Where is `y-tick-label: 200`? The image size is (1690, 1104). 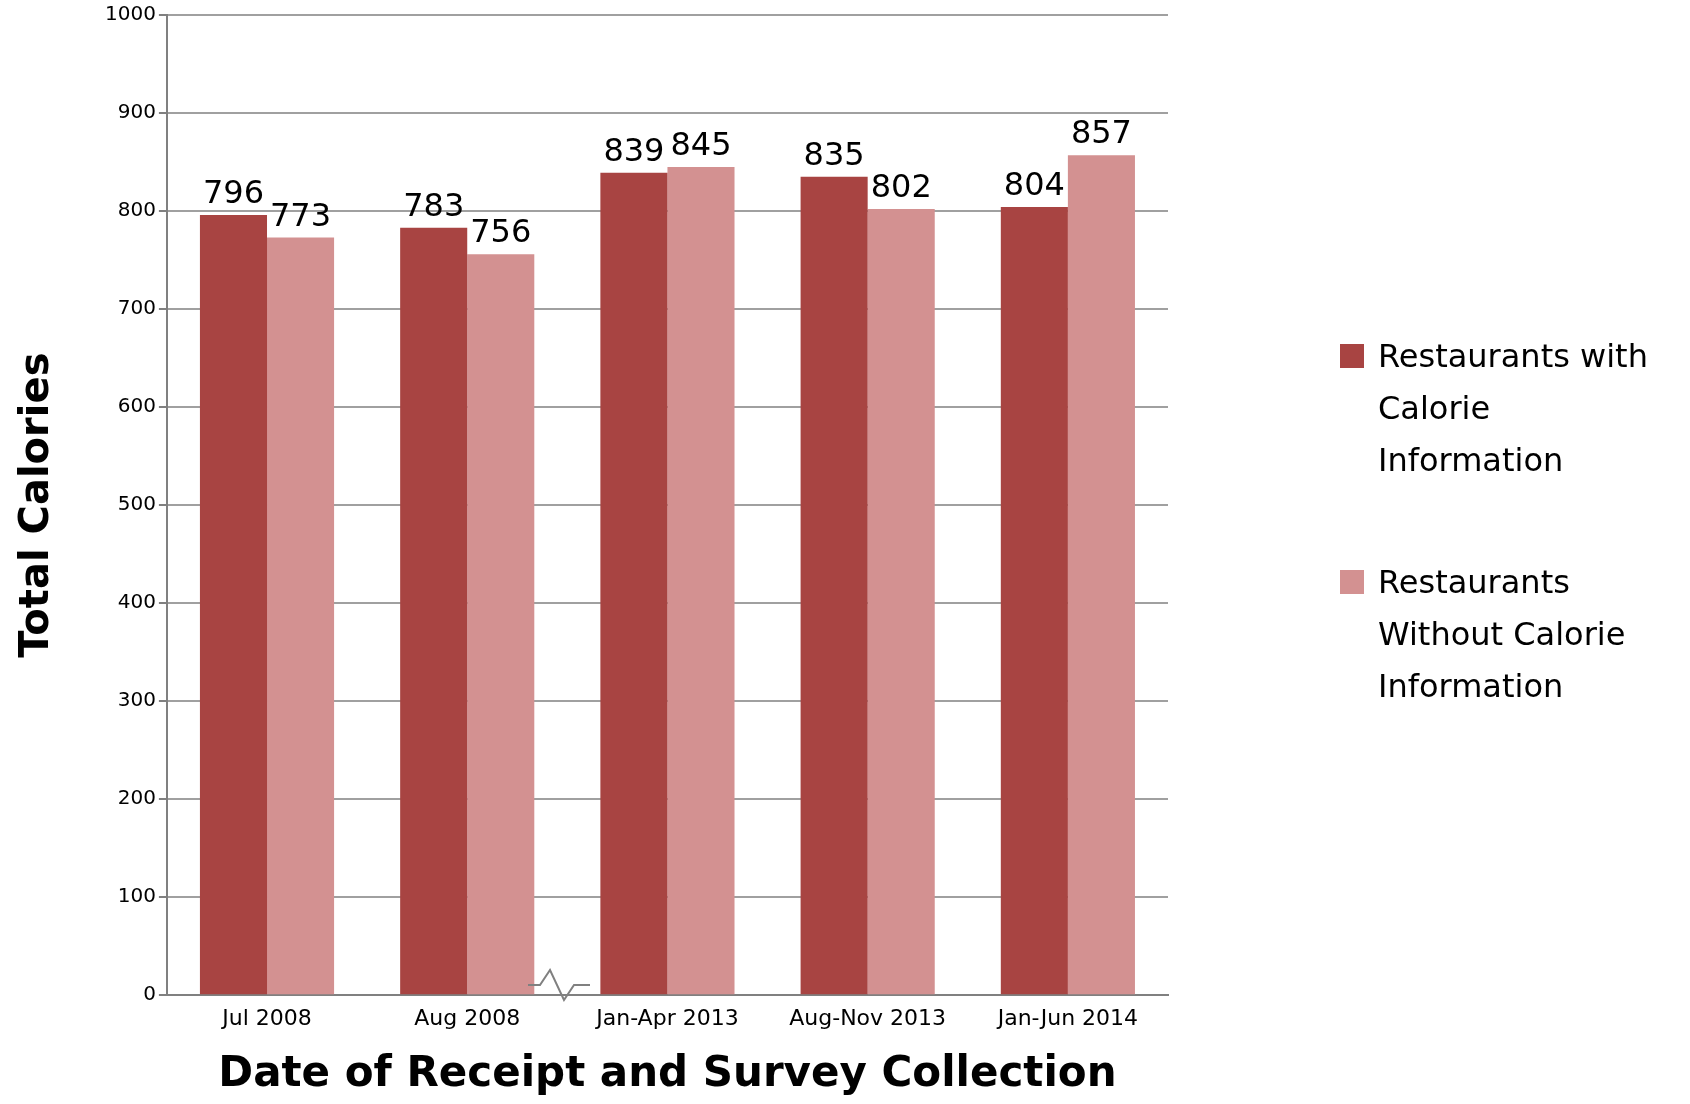 y-tick-label: 200 is located at coordinates (136, 797).